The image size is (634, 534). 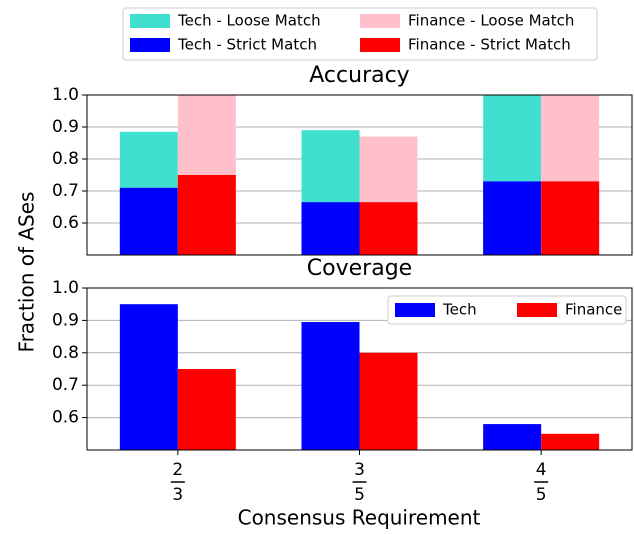 I want to click on x-axis-label: Consensus Requirement, so click(x=359, y=518).